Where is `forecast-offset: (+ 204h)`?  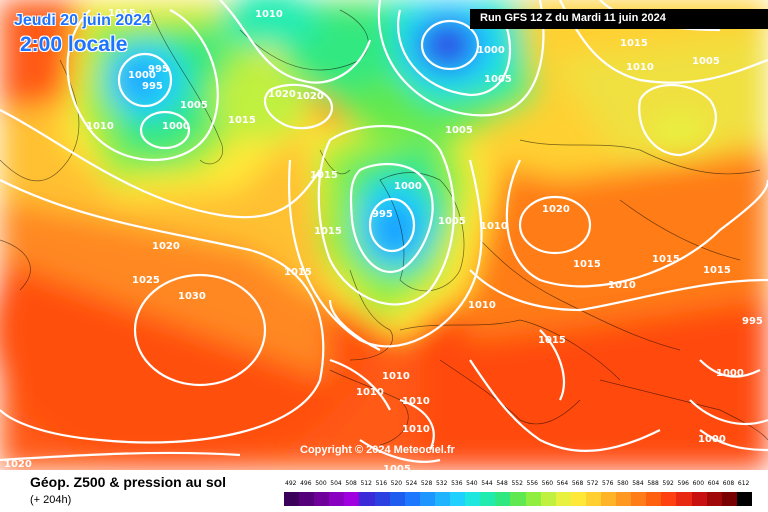 forecast-offset: (+ 204h) is located at coordinates (51, 500).